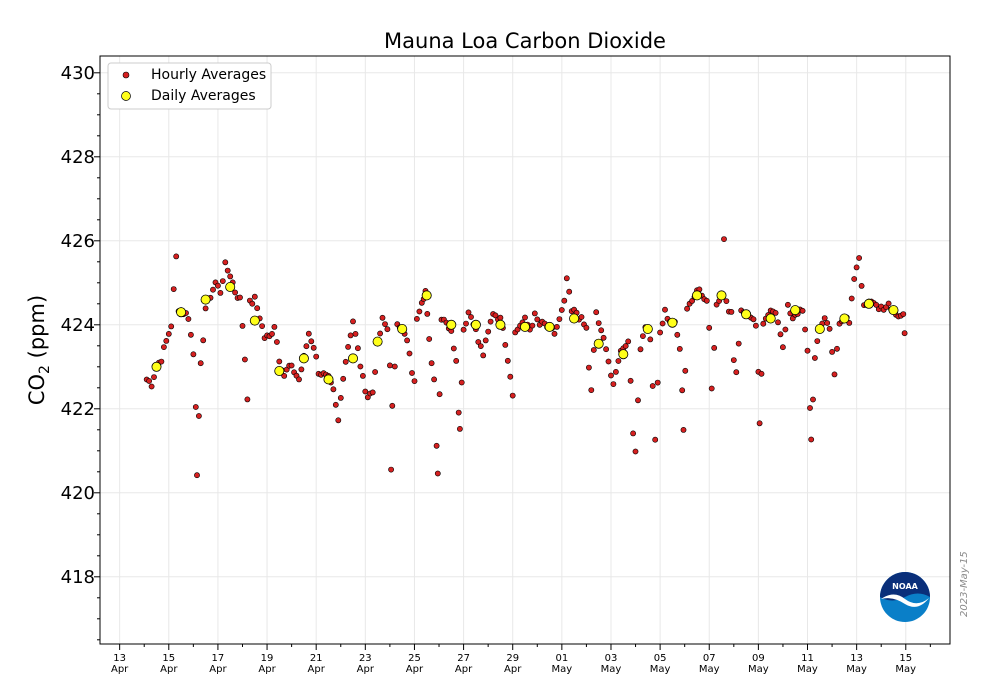  Describe the element at coordinates (189, 86) in the screenshot. I see `legend: Hourly Averages Daily Averages` at that location.